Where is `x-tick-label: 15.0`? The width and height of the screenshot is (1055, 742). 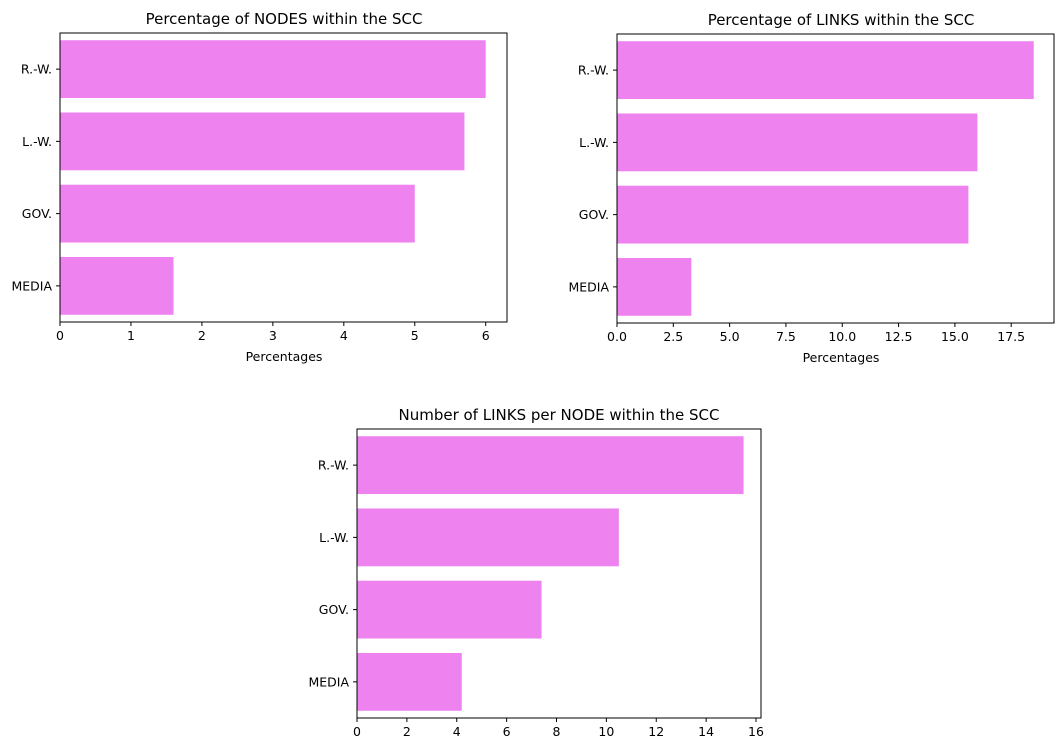 x-tick-label: 15.0 is located at coordinates (955, 336).